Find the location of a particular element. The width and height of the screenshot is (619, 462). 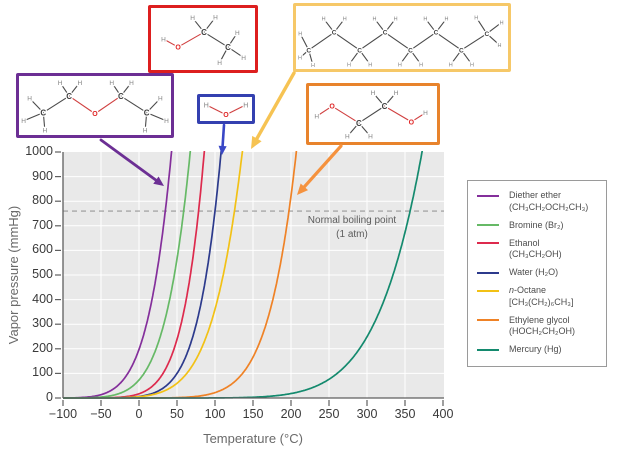

x-tick-label-400: 400 is located at coordinates (443, 414).